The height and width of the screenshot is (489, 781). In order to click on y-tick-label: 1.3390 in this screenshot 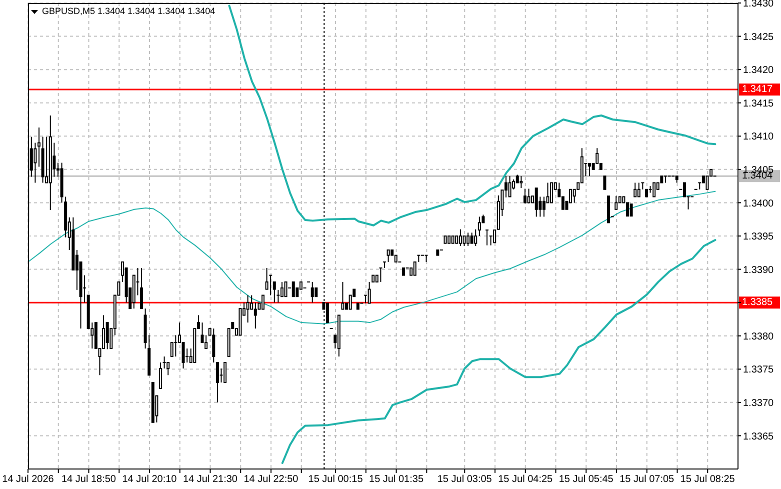, I will do `click(758, 270)`.